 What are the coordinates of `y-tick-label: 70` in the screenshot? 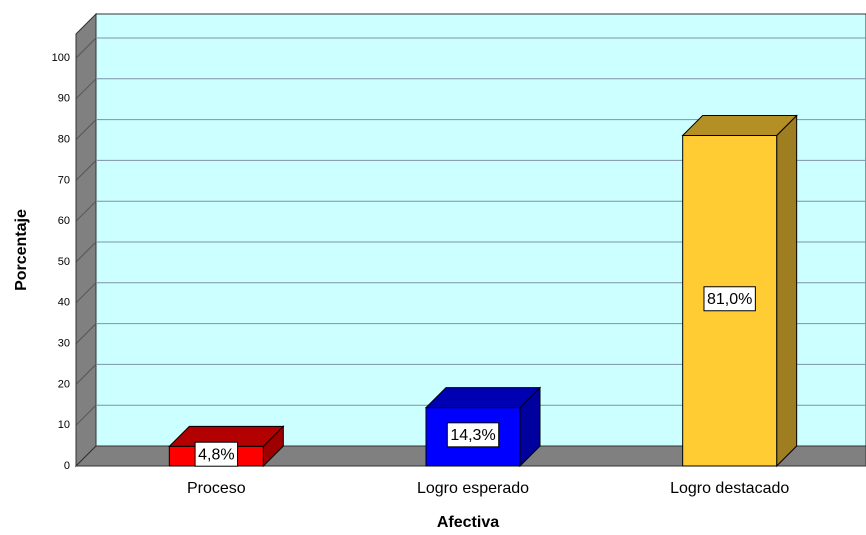 It's located at (64, 180).